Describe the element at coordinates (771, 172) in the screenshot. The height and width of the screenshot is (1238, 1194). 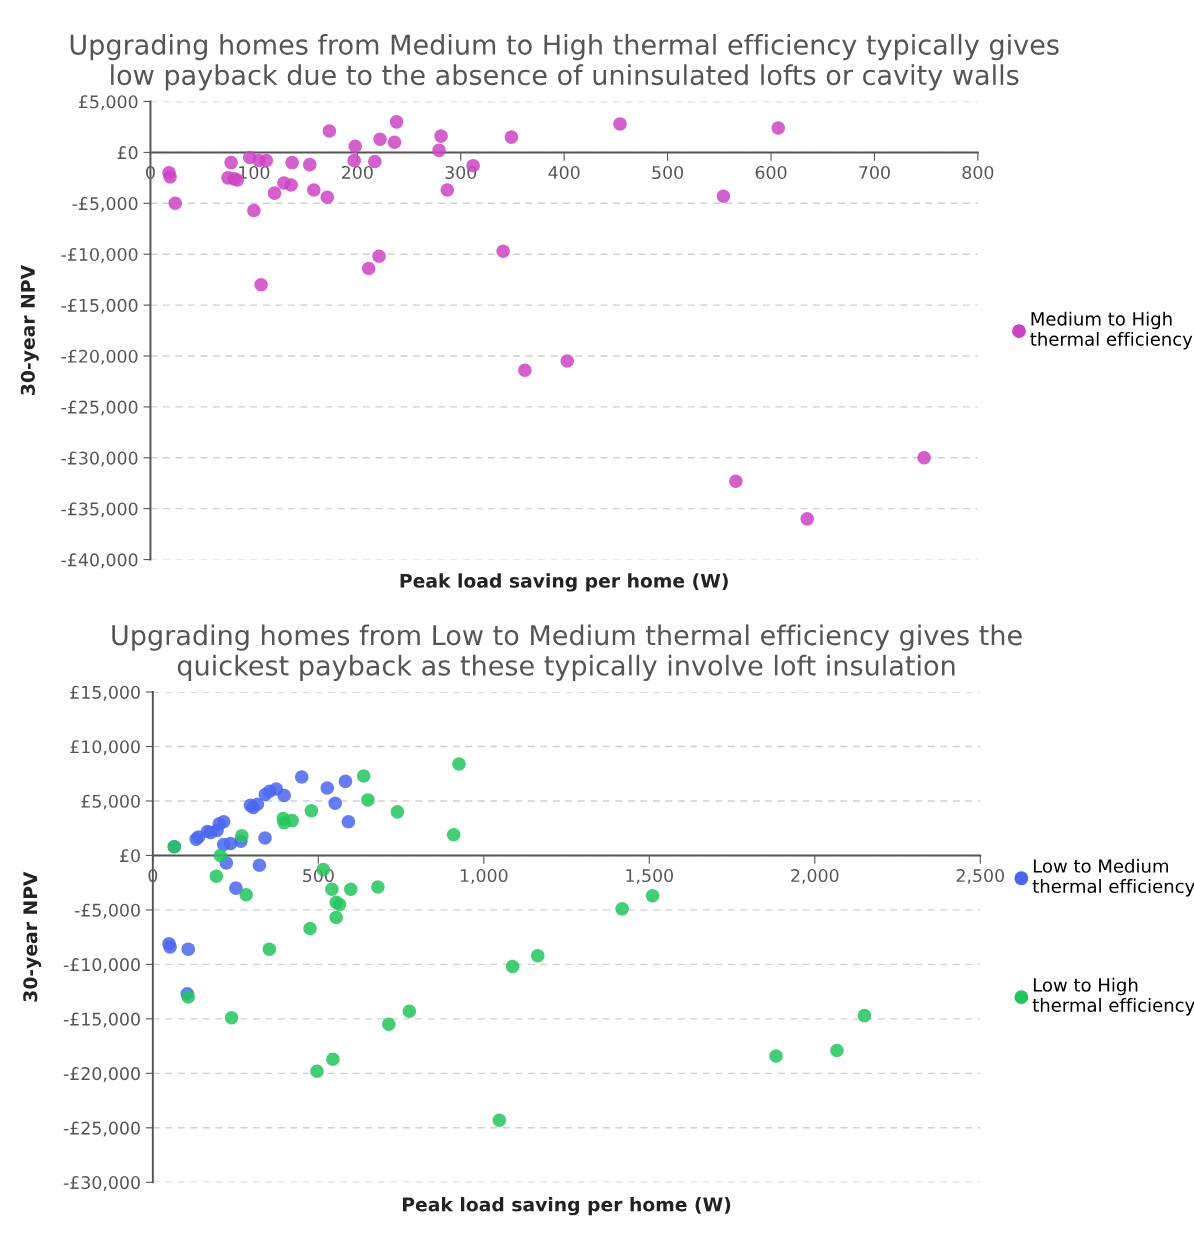
I see `x-tick-label: 600` at that location.